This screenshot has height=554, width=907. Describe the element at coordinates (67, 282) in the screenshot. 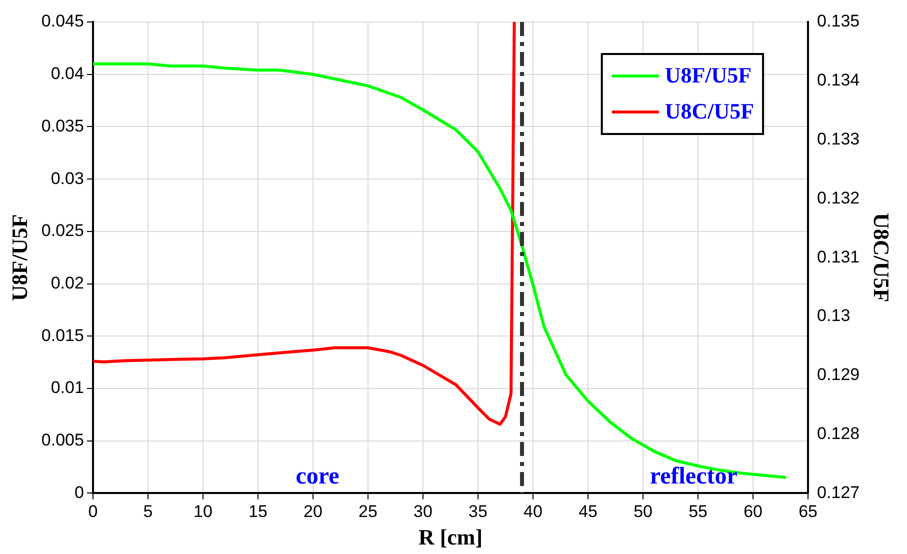

I see `y-tick-label: 0.02` at that location.